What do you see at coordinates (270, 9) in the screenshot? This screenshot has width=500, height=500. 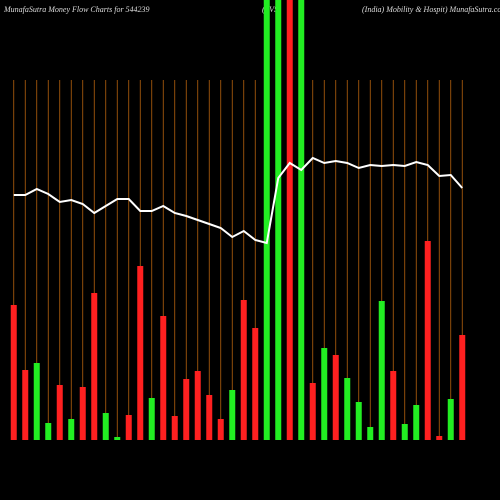 I see `chart-subtitle: (TVS` at bounding box center [270, 9].